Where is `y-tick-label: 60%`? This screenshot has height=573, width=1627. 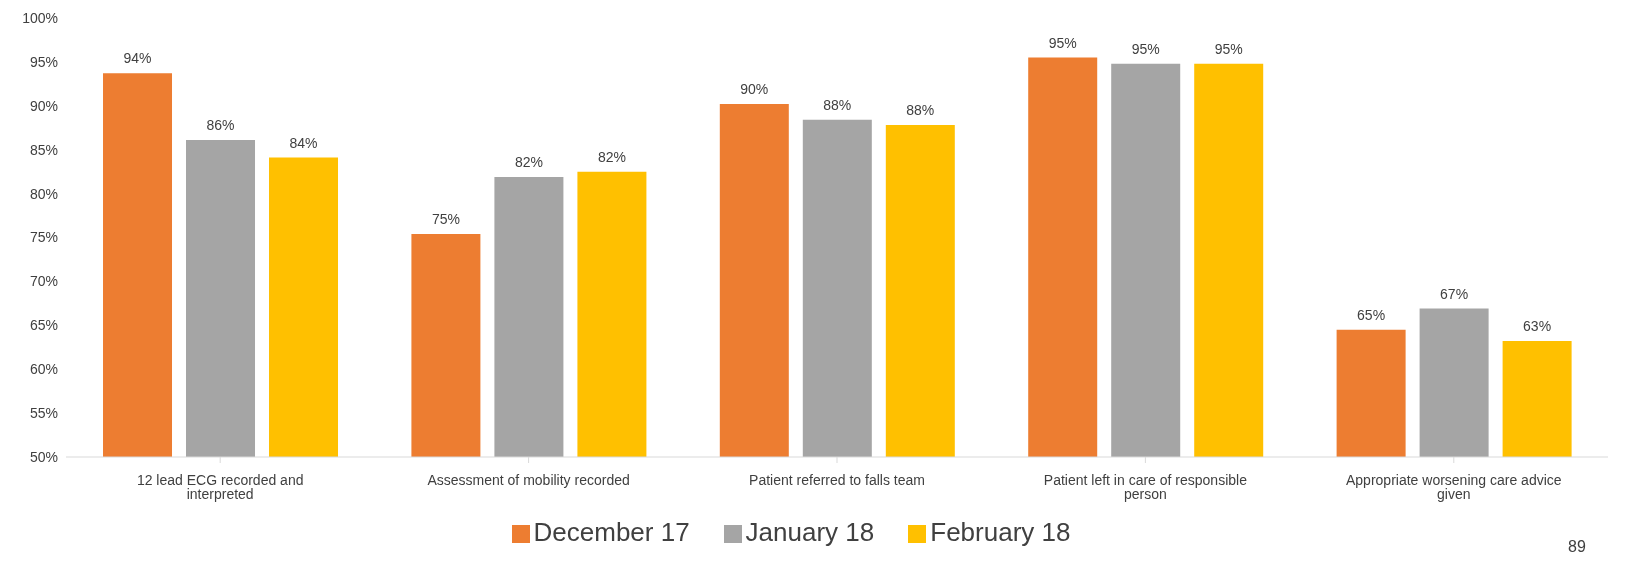
y-tick-label: 60% is located at coordinates (43, 369).